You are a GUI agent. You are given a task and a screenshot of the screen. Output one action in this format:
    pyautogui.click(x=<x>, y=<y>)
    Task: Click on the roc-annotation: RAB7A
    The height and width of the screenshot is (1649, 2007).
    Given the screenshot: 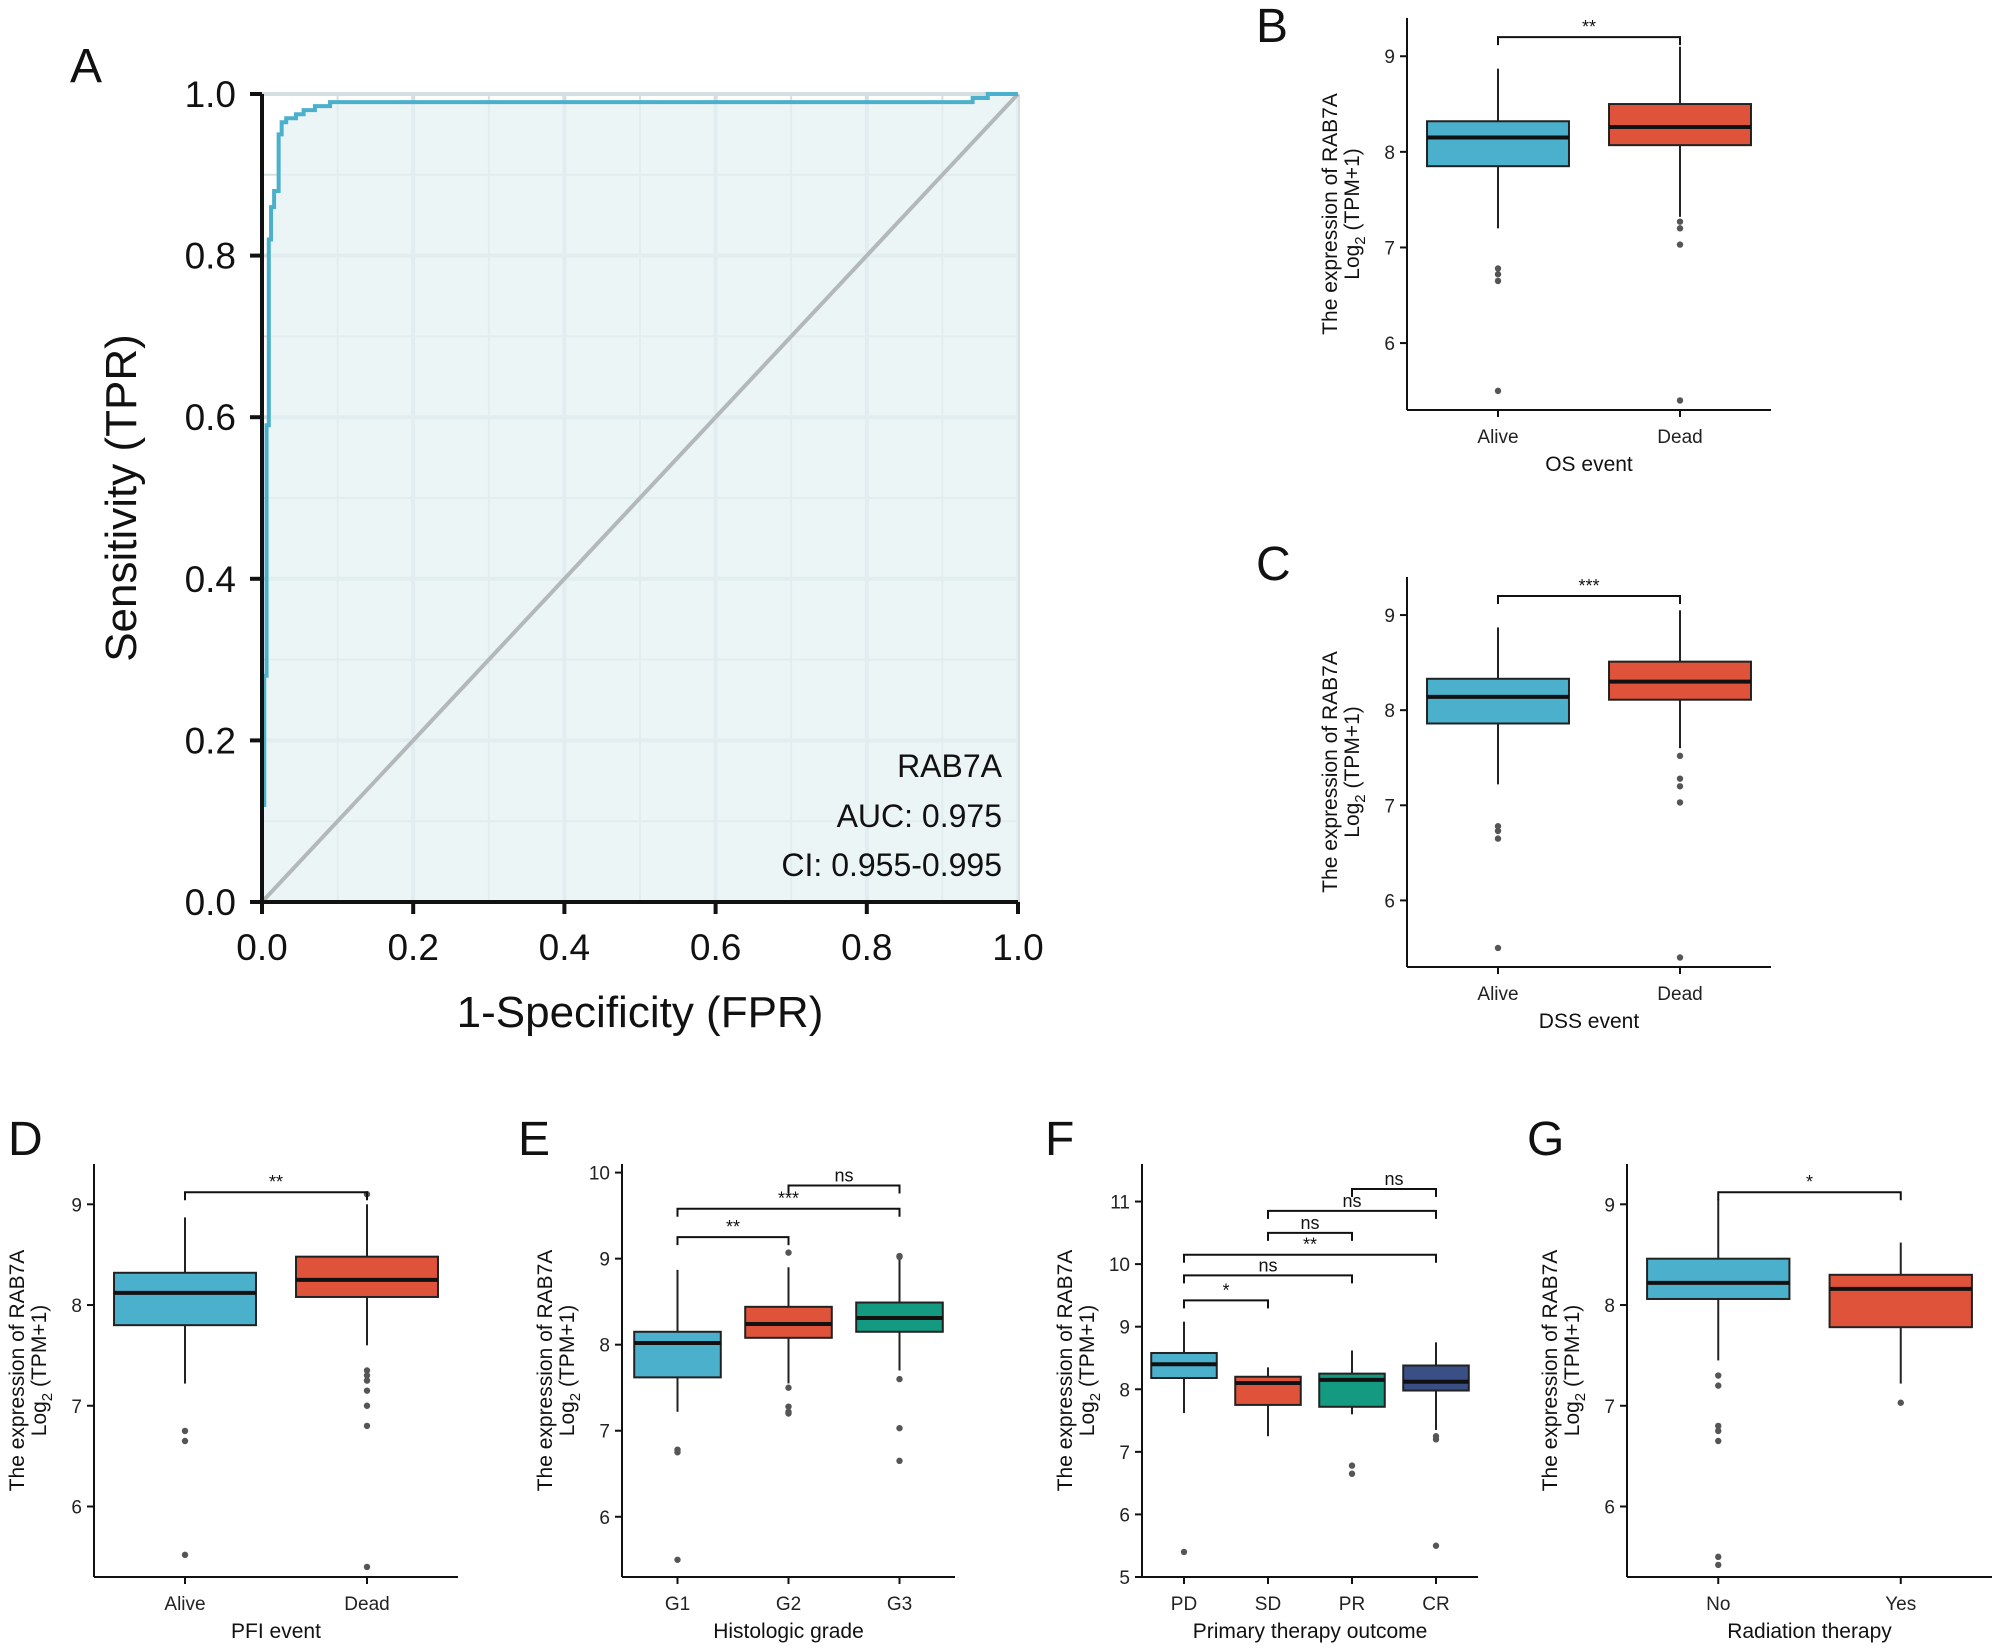 What is the action you would take?
    pyautogui.click(x=950, y=766)
    